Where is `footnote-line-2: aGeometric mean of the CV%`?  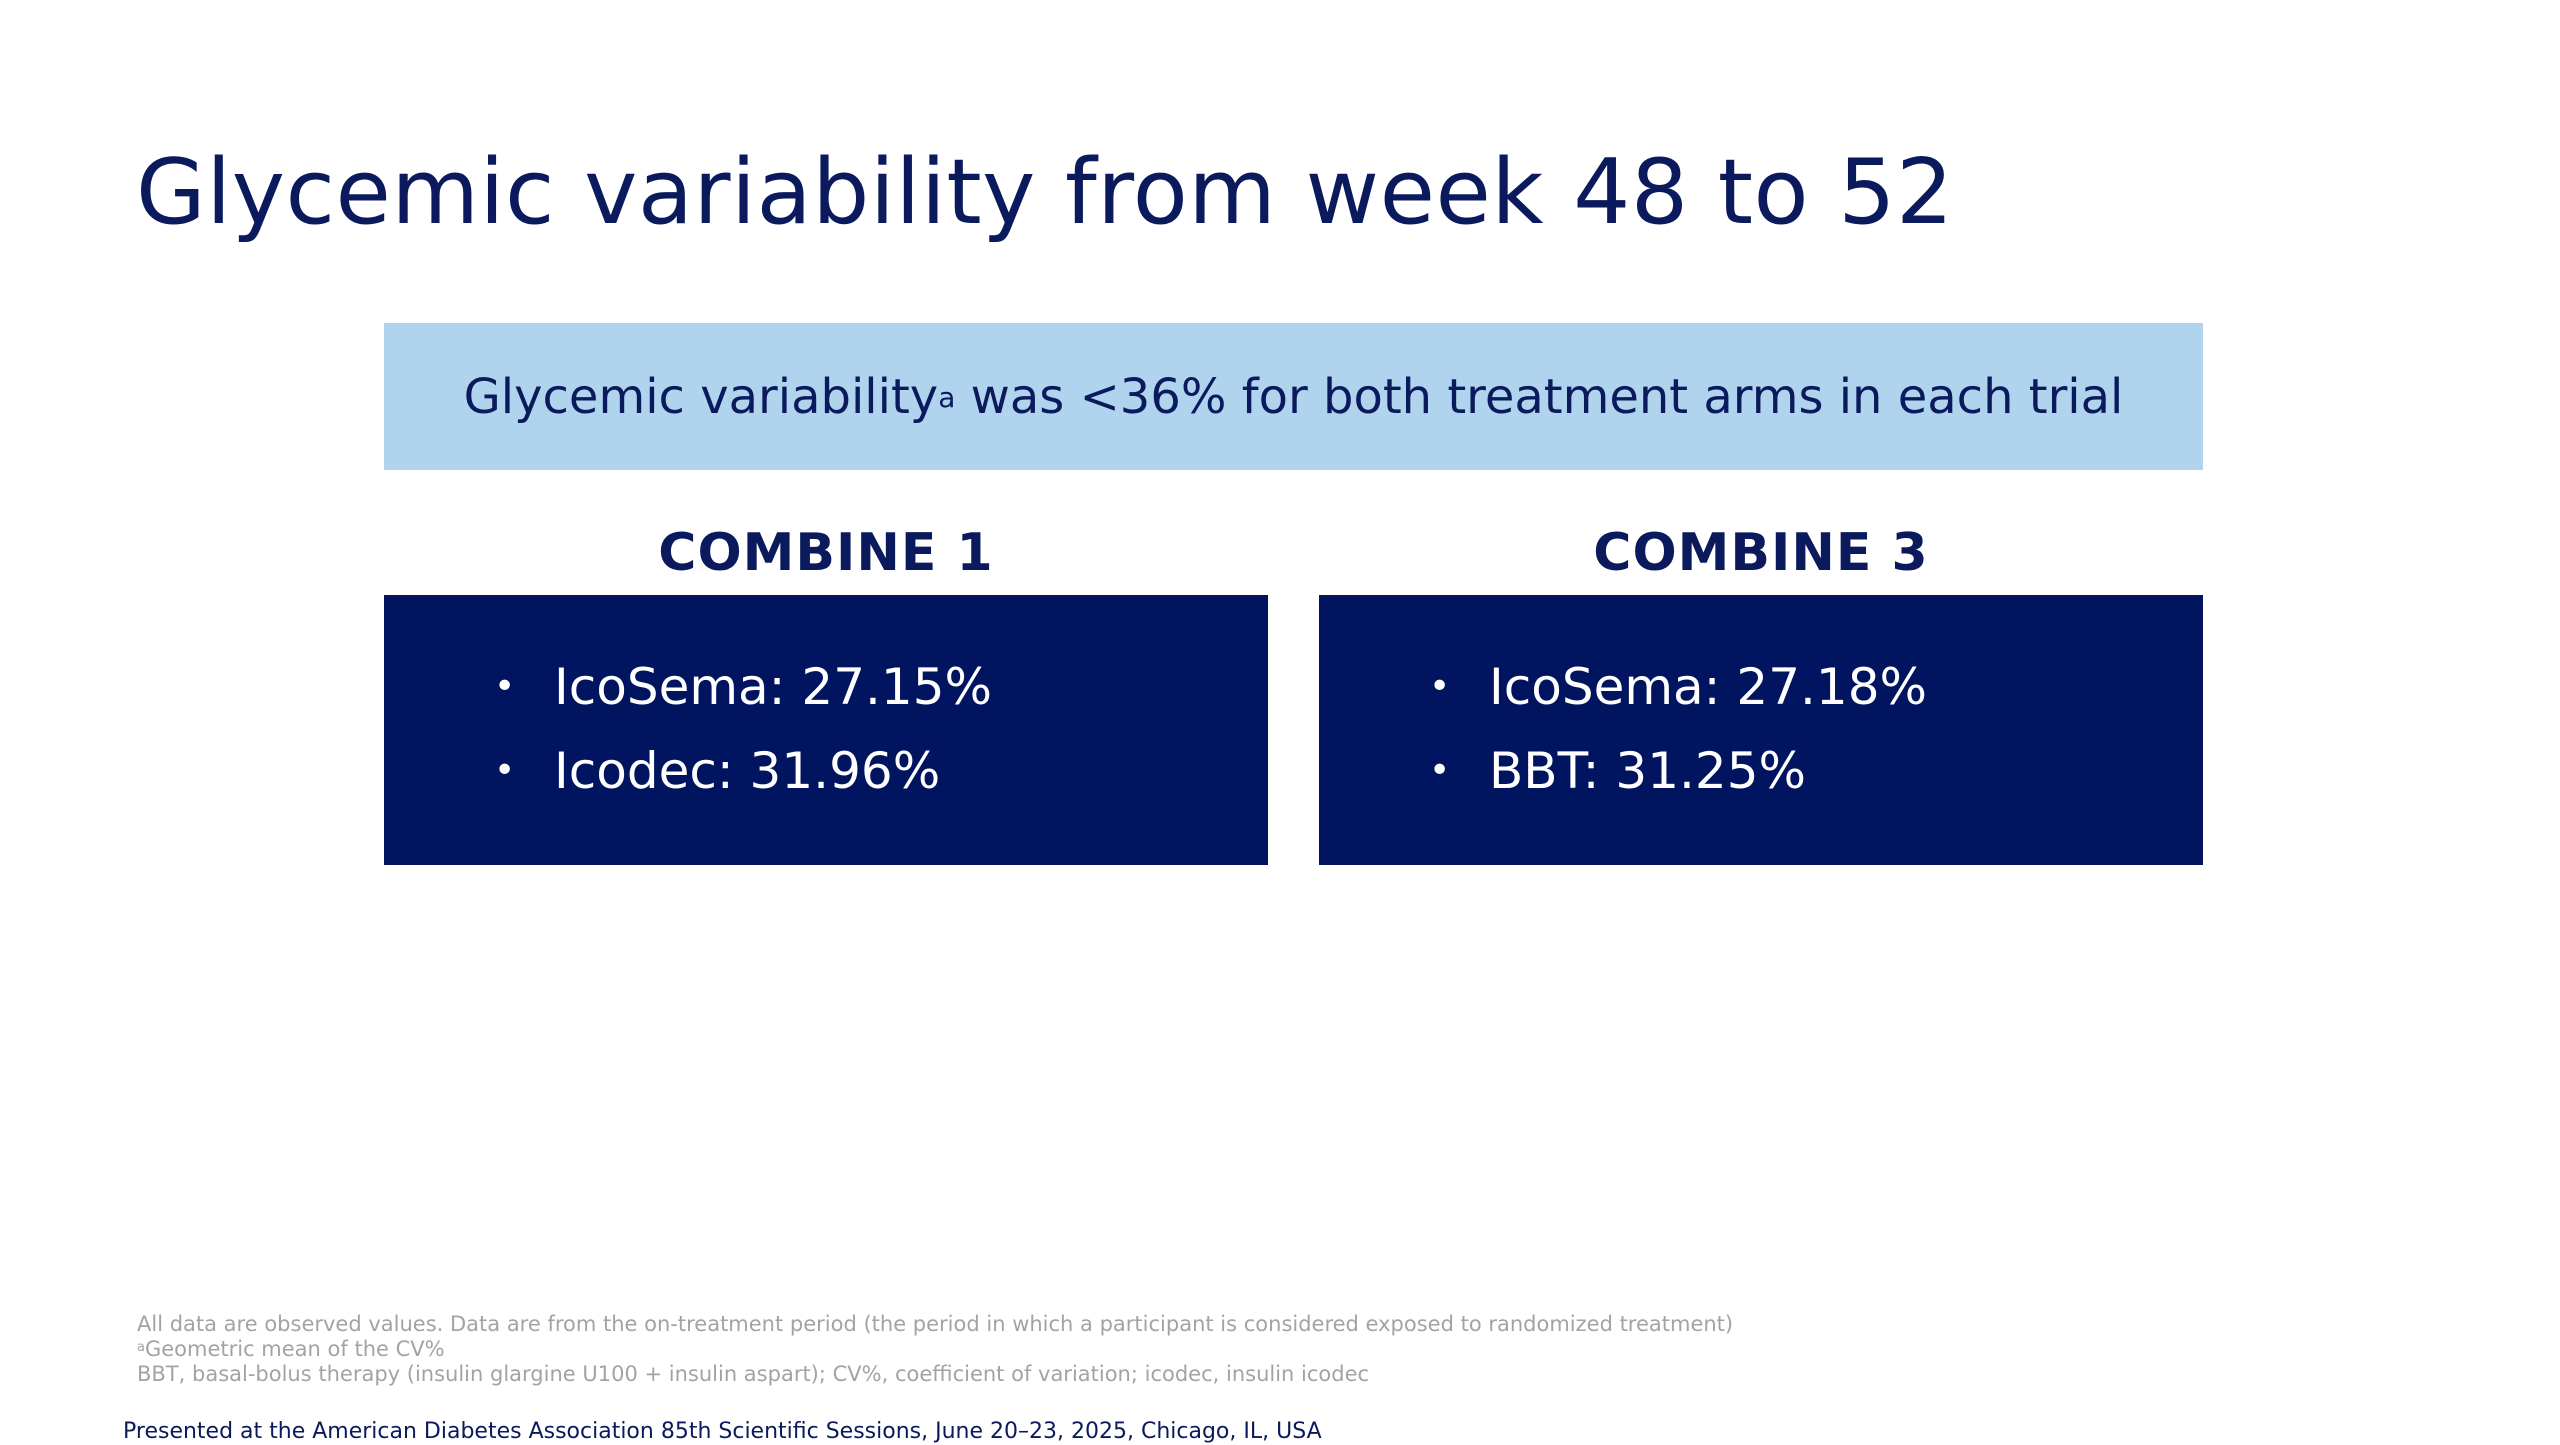
footnote-line-2: aGeometric mean of the CV% is located at coordinates (935, 1349).